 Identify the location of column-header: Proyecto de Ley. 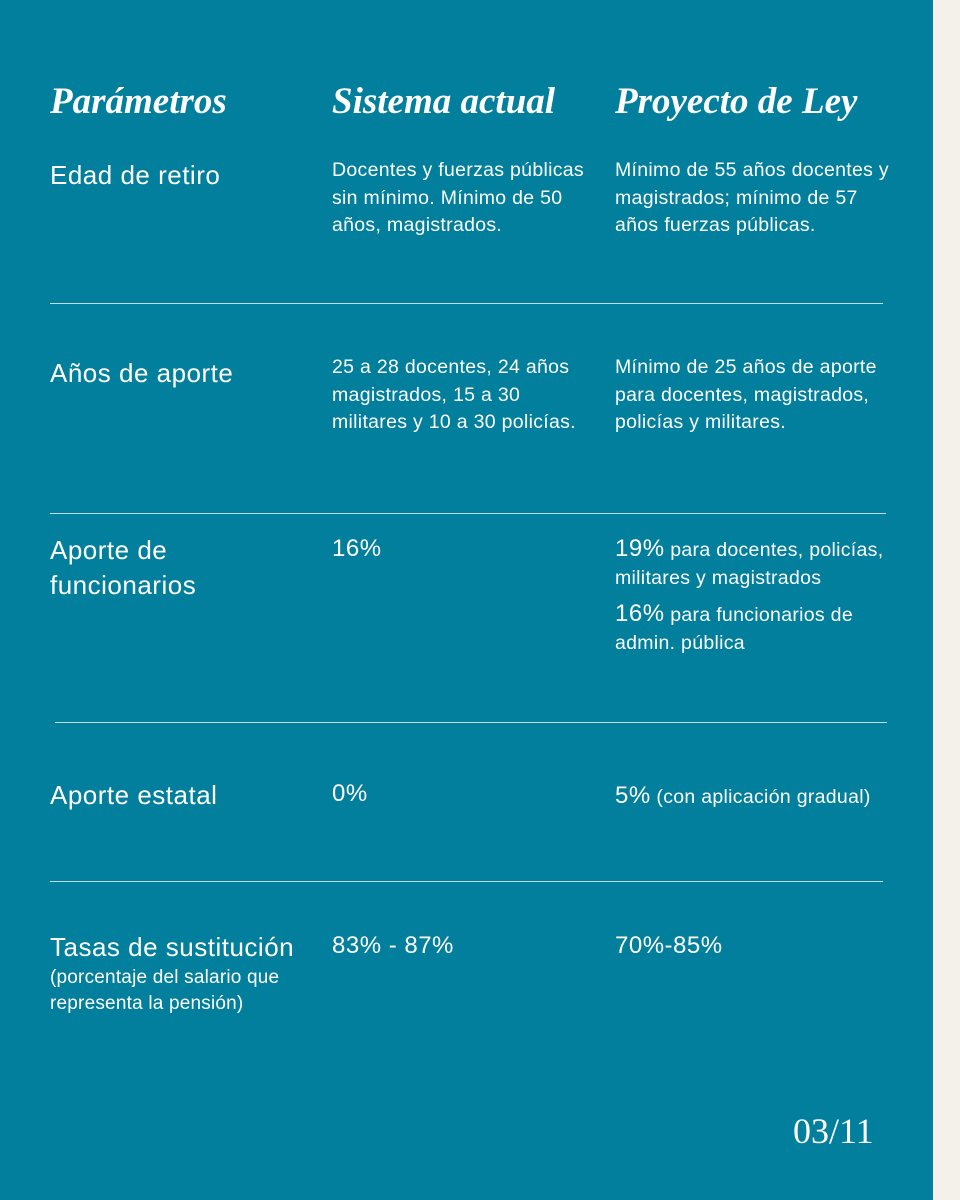
(736, 101).